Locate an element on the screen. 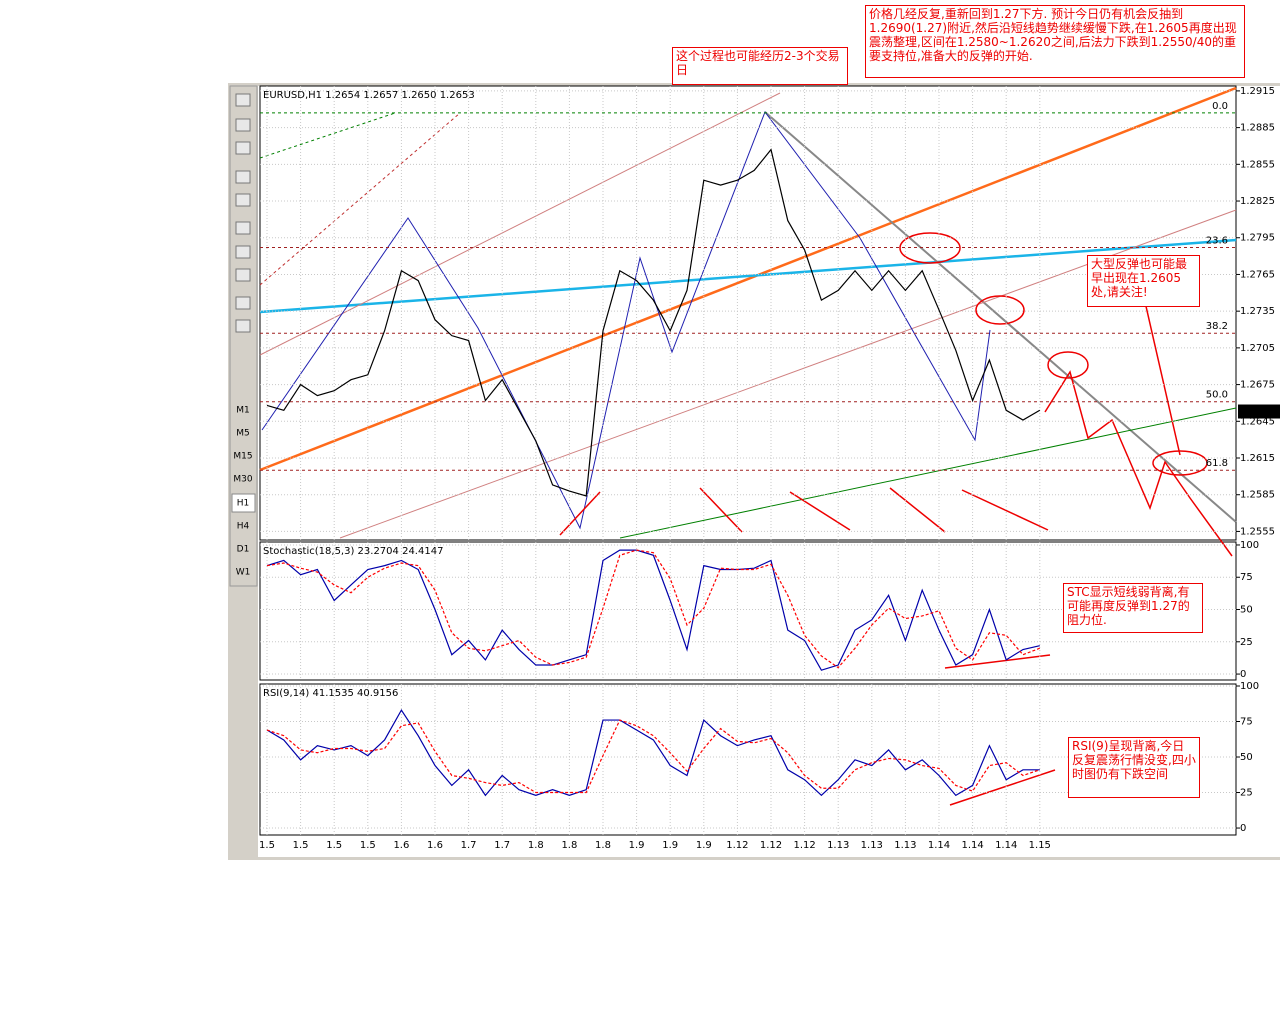 Image resolution: width=1280 pixels, height=1024 pixels. y-tick-label: 1.2705 is located at coordinates (1257, 348).